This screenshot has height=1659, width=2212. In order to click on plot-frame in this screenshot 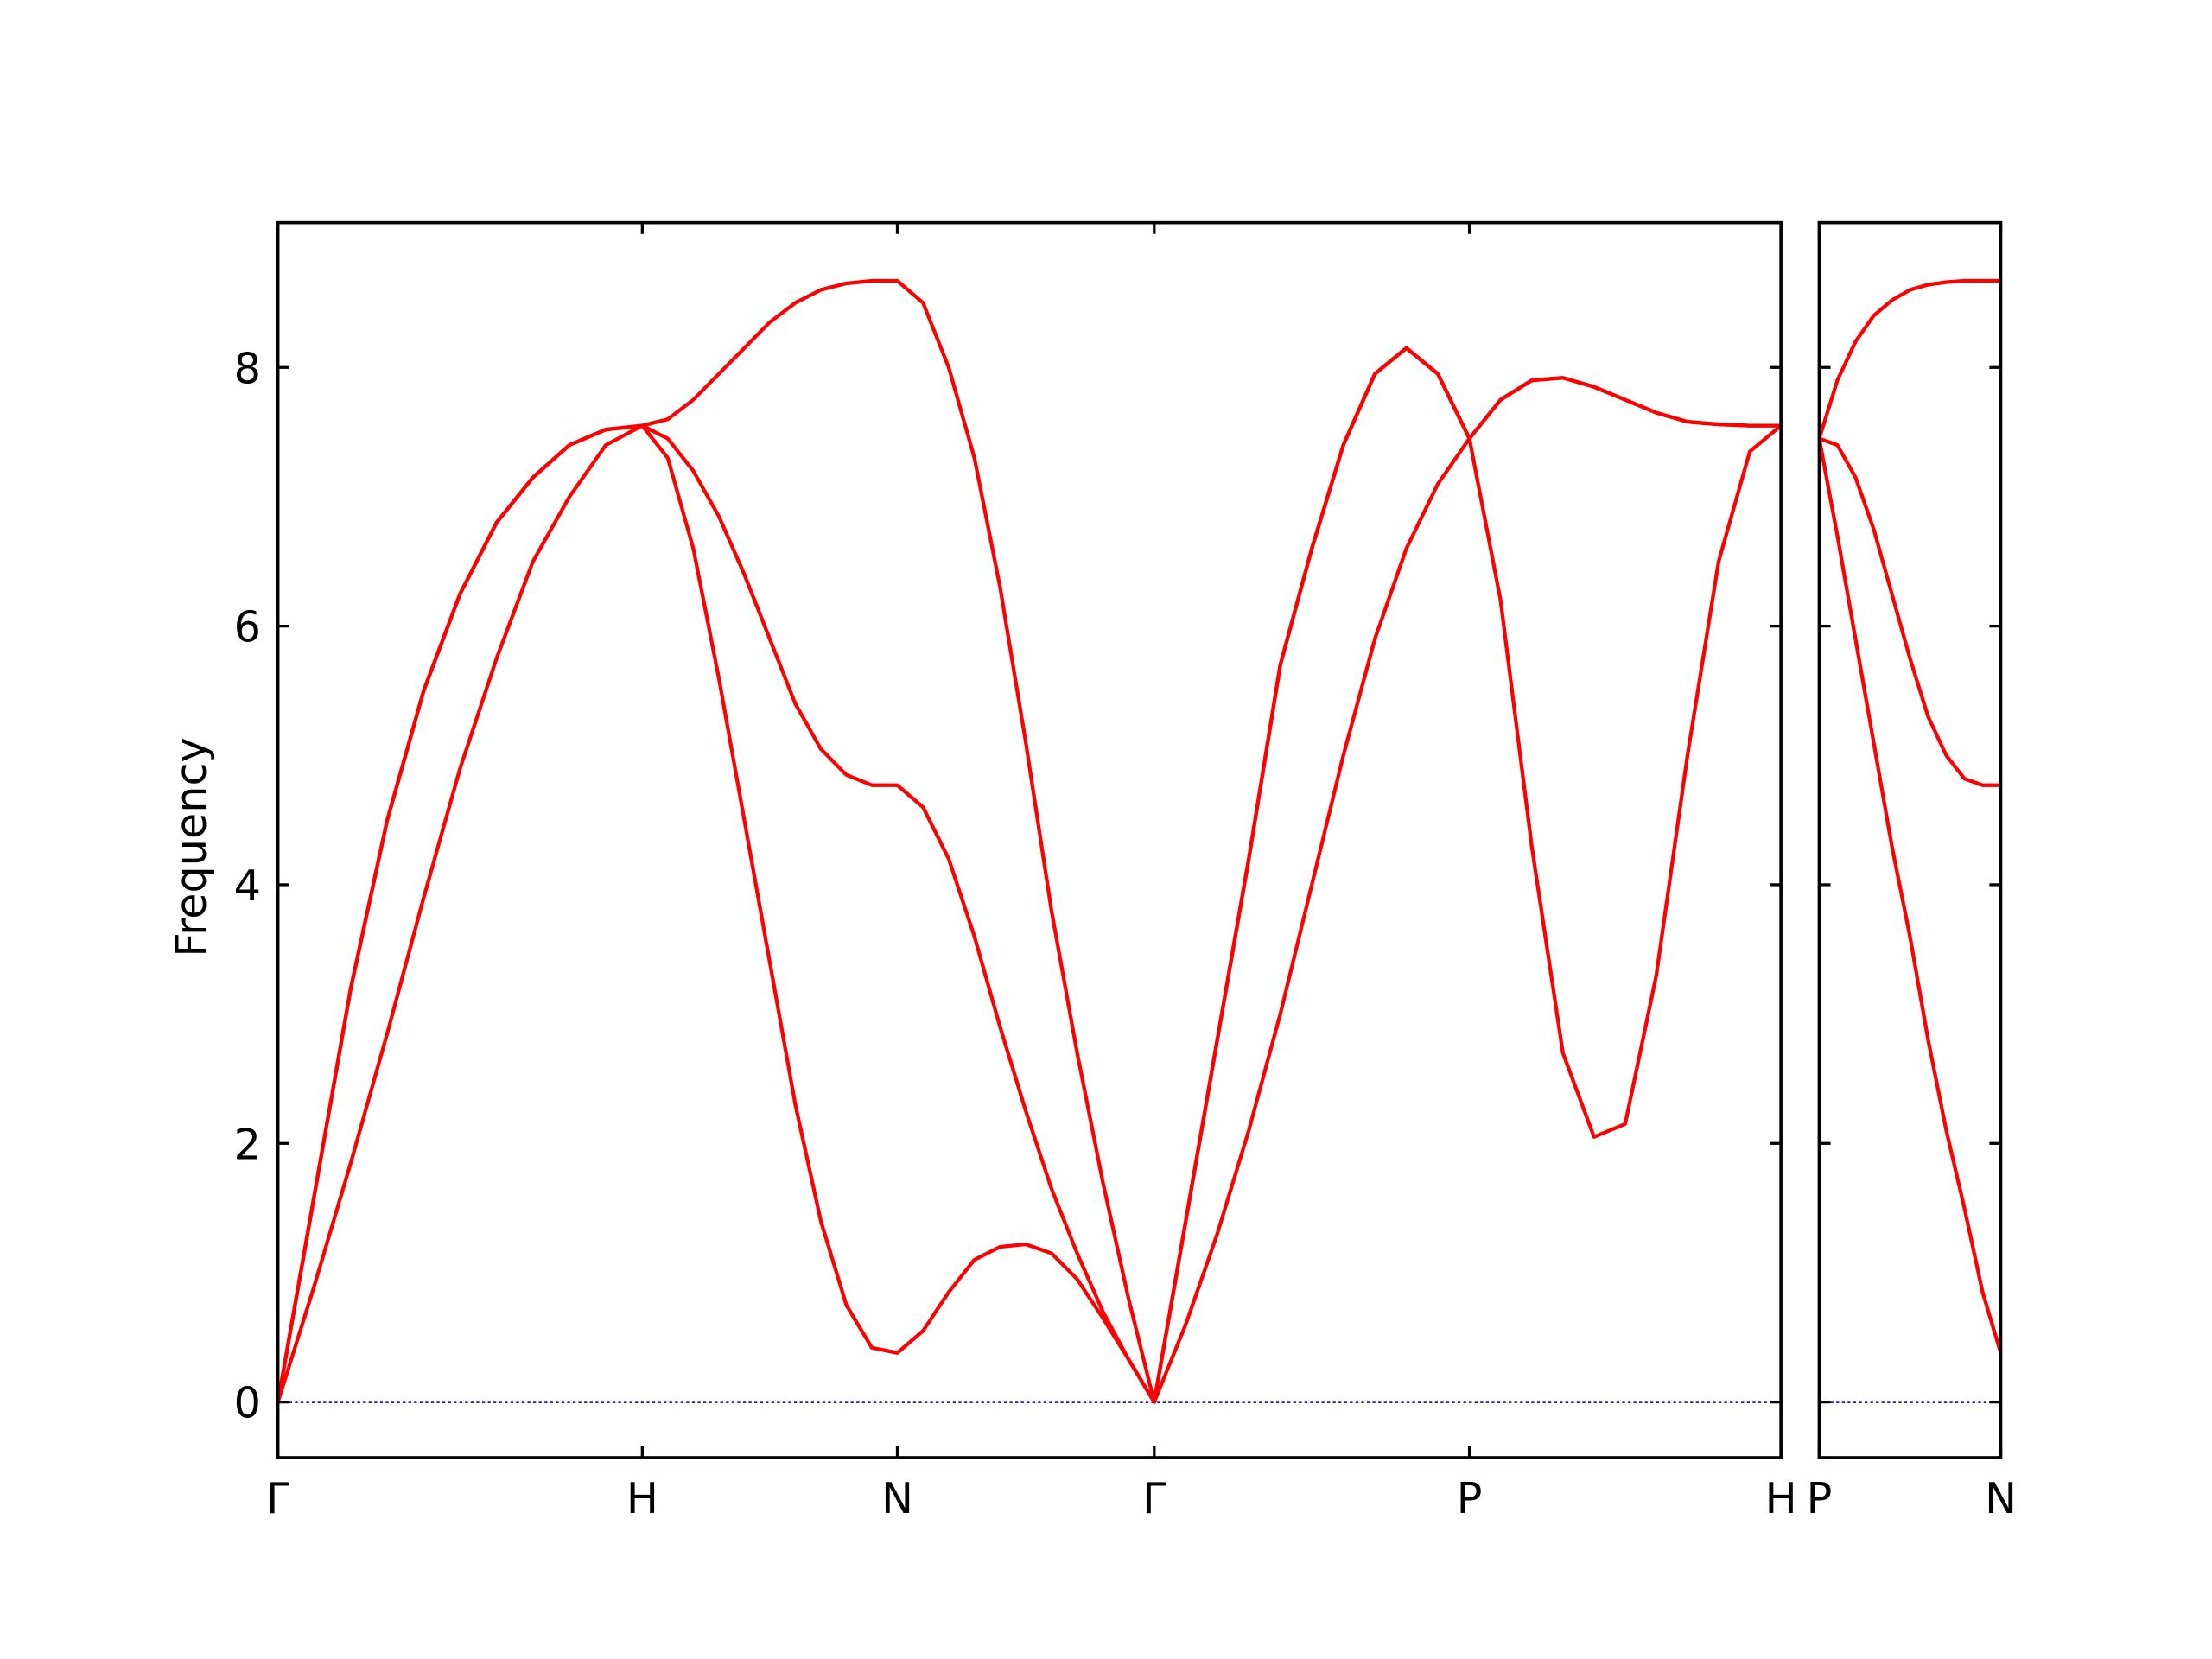, I will do `click(1910, 839)`.